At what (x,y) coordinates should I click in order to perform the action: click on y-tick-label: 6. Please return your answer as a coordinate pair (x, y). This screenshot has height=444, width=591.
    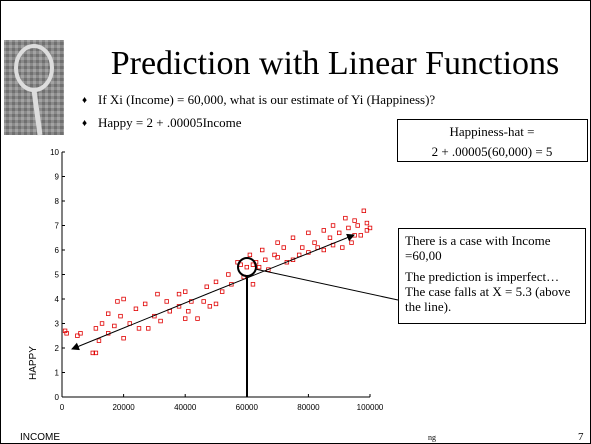
    Looking at the image, I should click on (57, 250).